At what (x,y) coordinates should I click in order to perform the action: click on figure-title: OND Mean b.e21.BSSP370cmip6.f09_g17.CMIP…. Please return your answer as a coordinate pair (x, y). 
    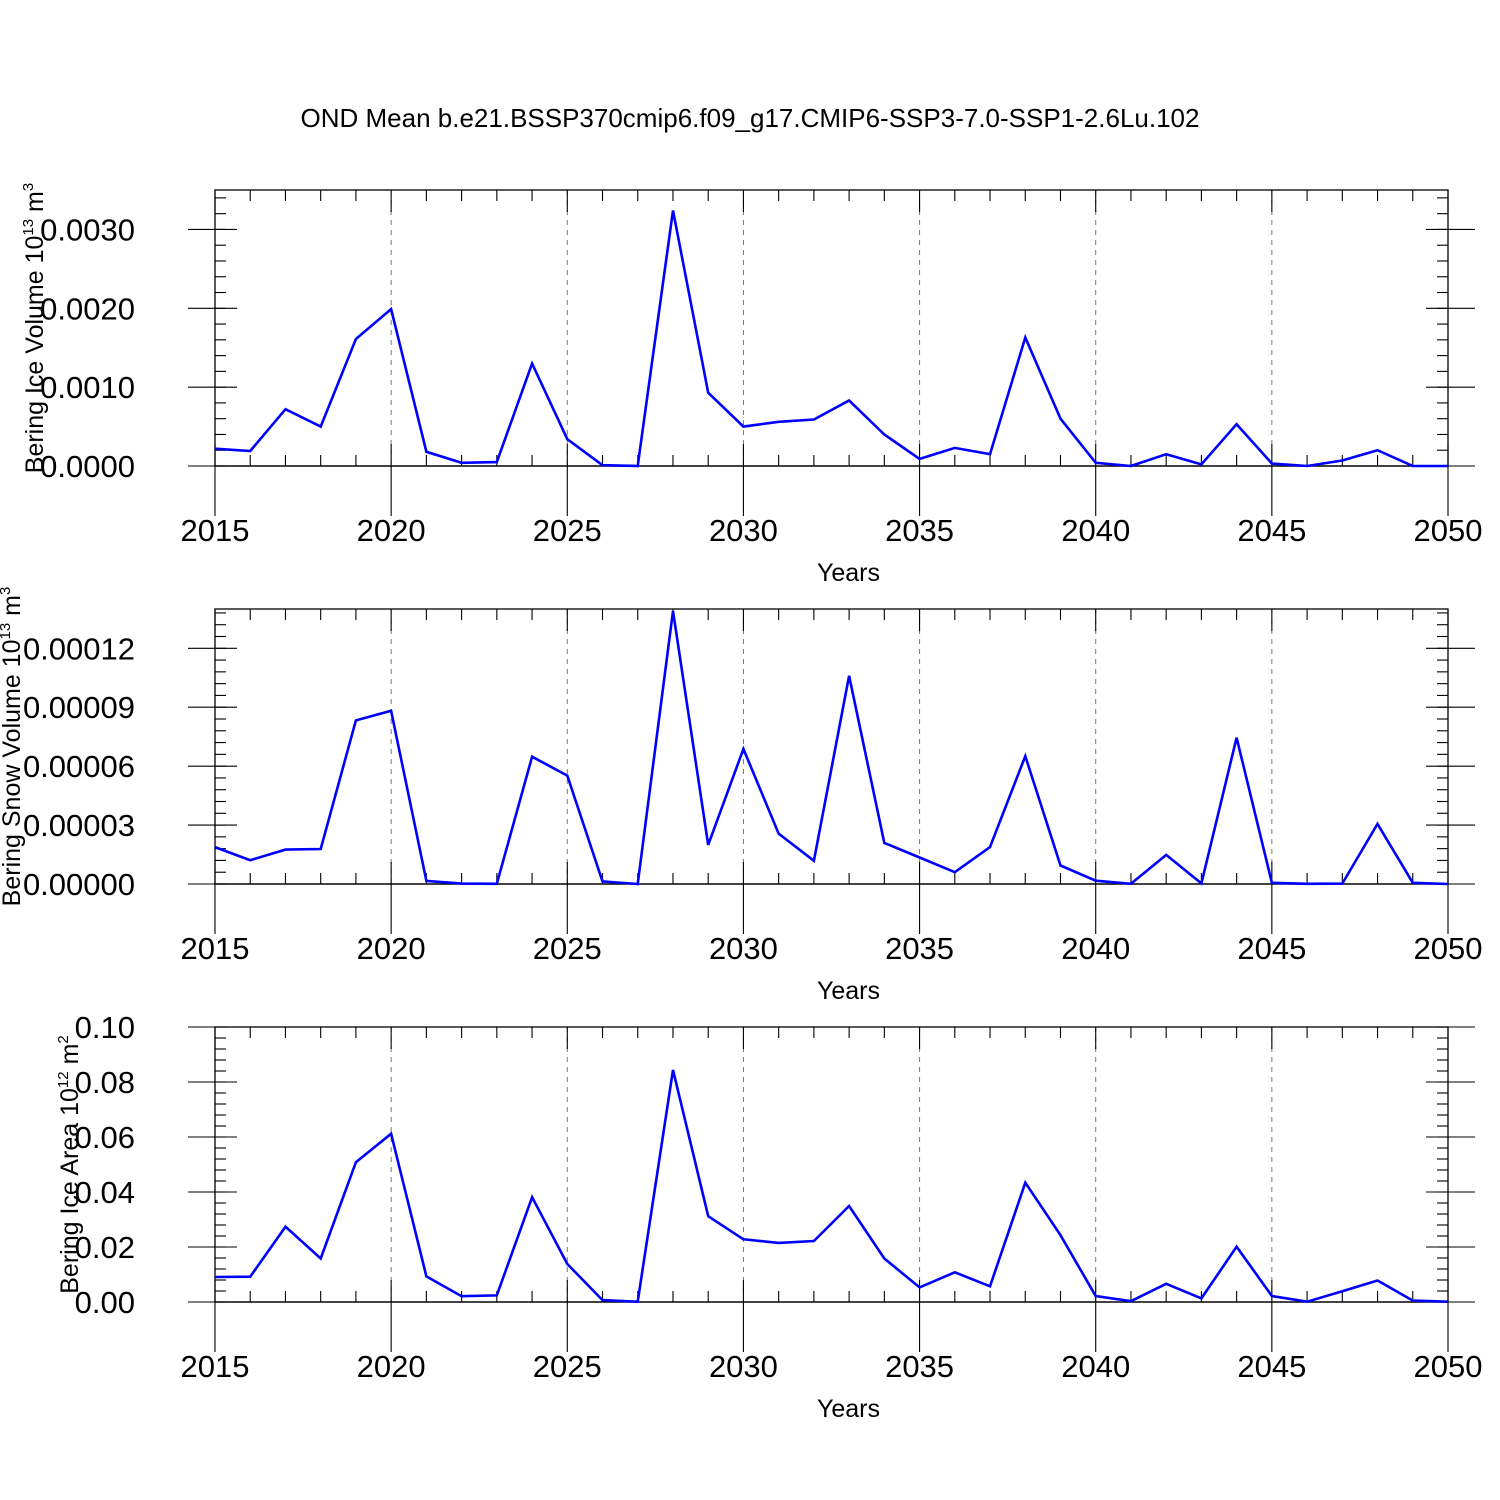
    Looking at the image, I should click on (750, 118).